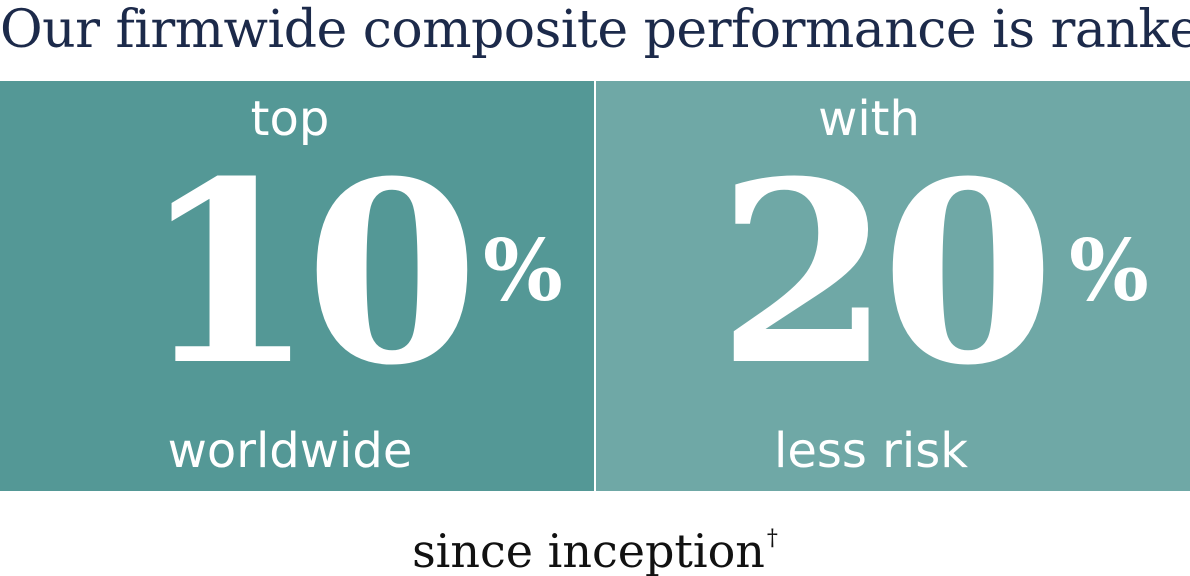  Describe the element at coordinates (870, 451) in the screenshot. I see `stat-suffix-less-risk: less risk` at that location.